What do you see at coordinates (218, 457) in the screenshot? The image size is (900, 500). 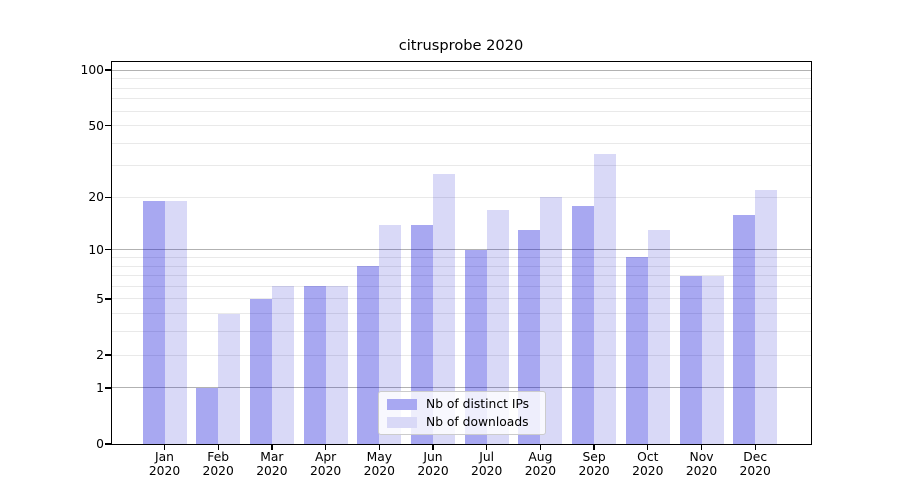 I see `xtick-month-feb: Feb` at bounding box center [218, 457].